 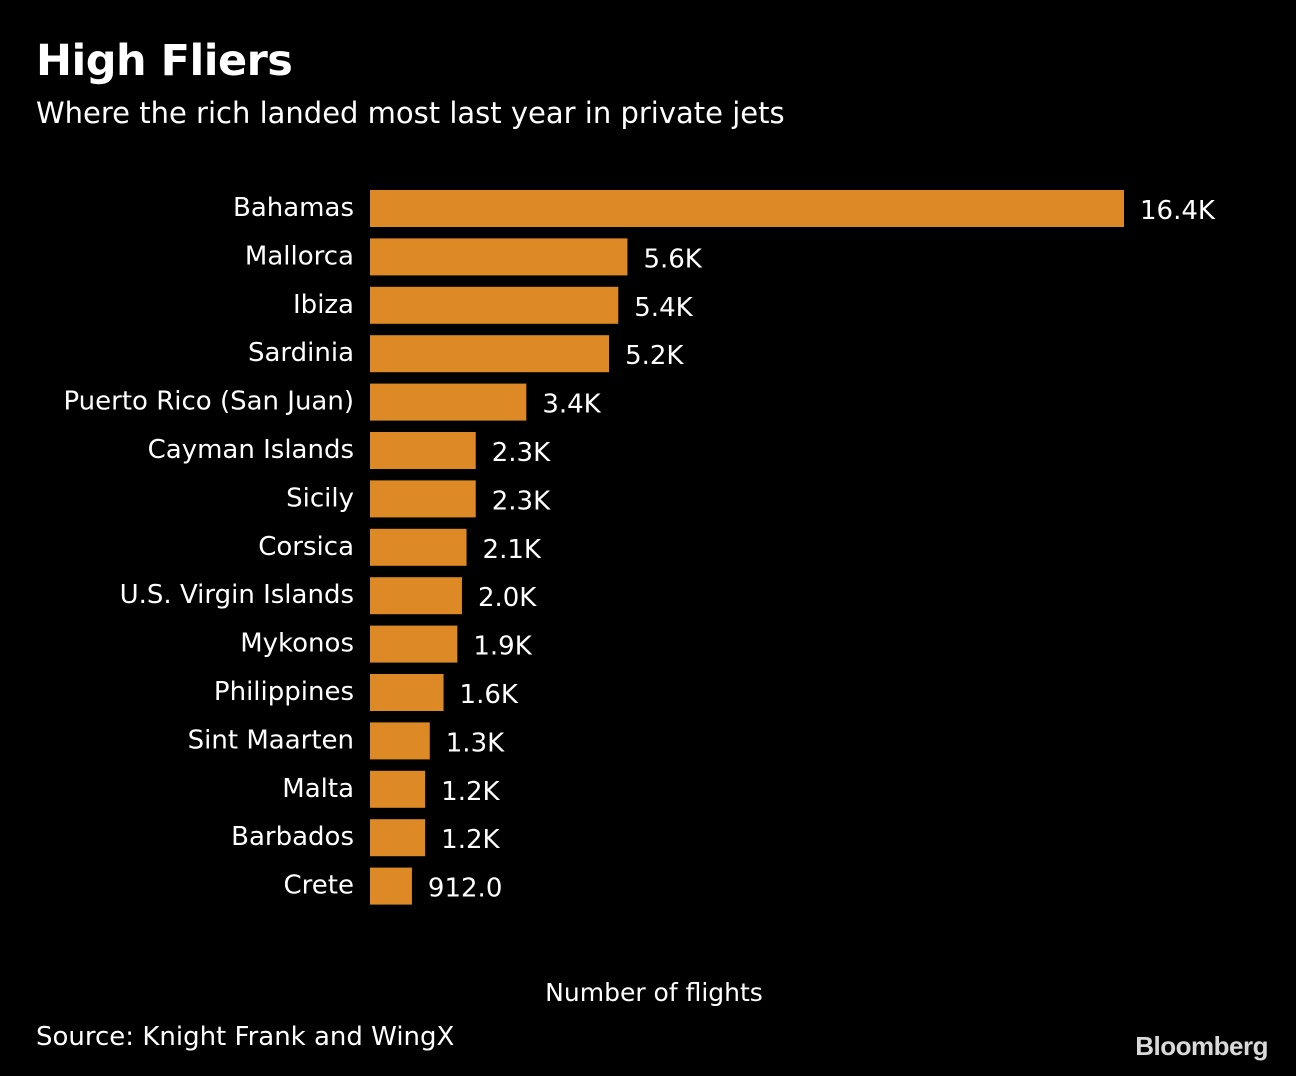 I want to click on bar-row: Mykonos 1.9K, so click(x=386, y=644).